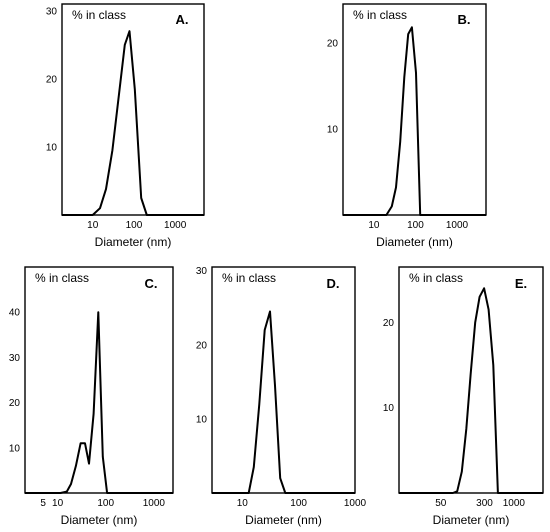 This screenshot has height=532, width=550. Describe the element at coordinates (15, 313) in the screenshot. I see `y-tick-label: 40` at that location.